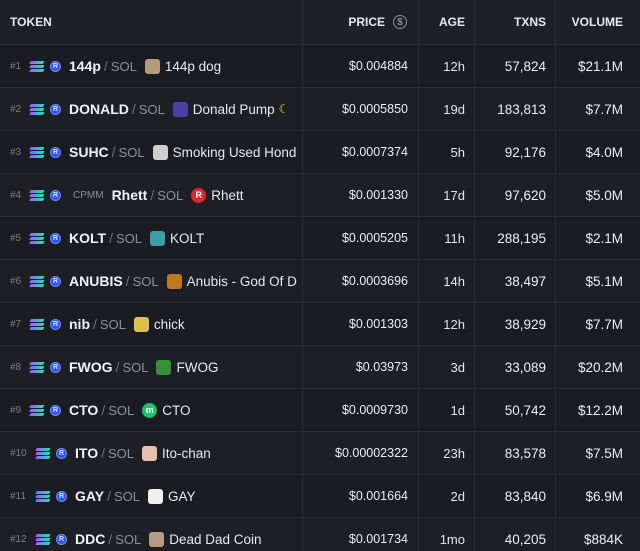  What do you see at coordinates (361, 496) in the screenshot?
I see `price-cell: $0.001664` at bounding box center [361, 496].